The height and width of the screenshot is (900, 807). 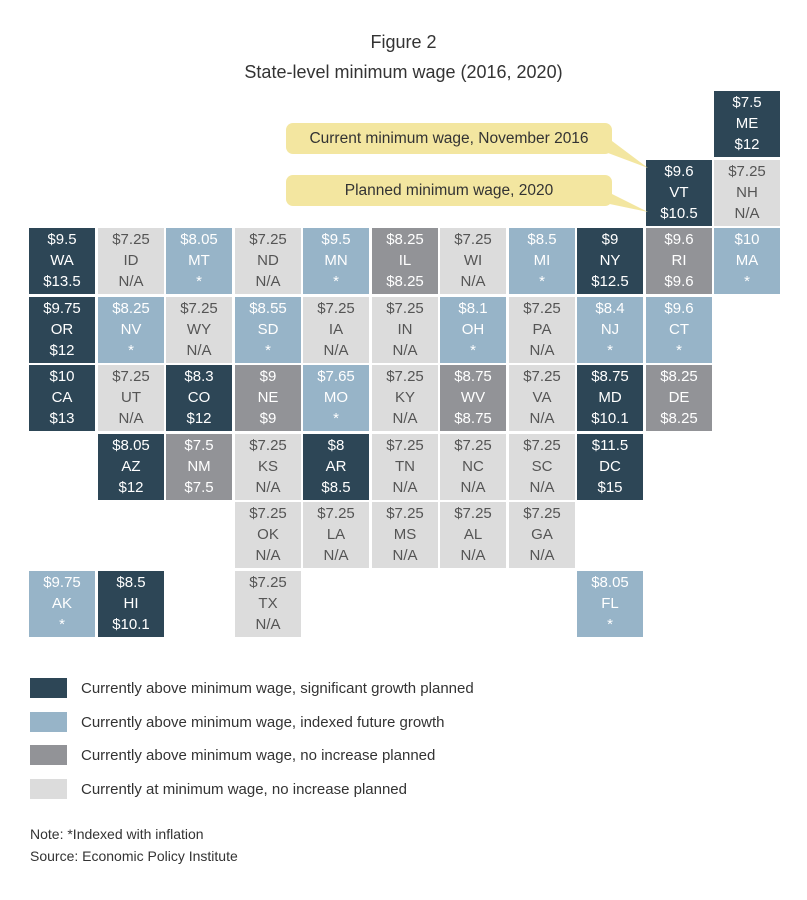 What do you see at coordinates (610, 281) in the screenshot?
I see `planned-wage: $12.5` at bounding box center [610, 281].